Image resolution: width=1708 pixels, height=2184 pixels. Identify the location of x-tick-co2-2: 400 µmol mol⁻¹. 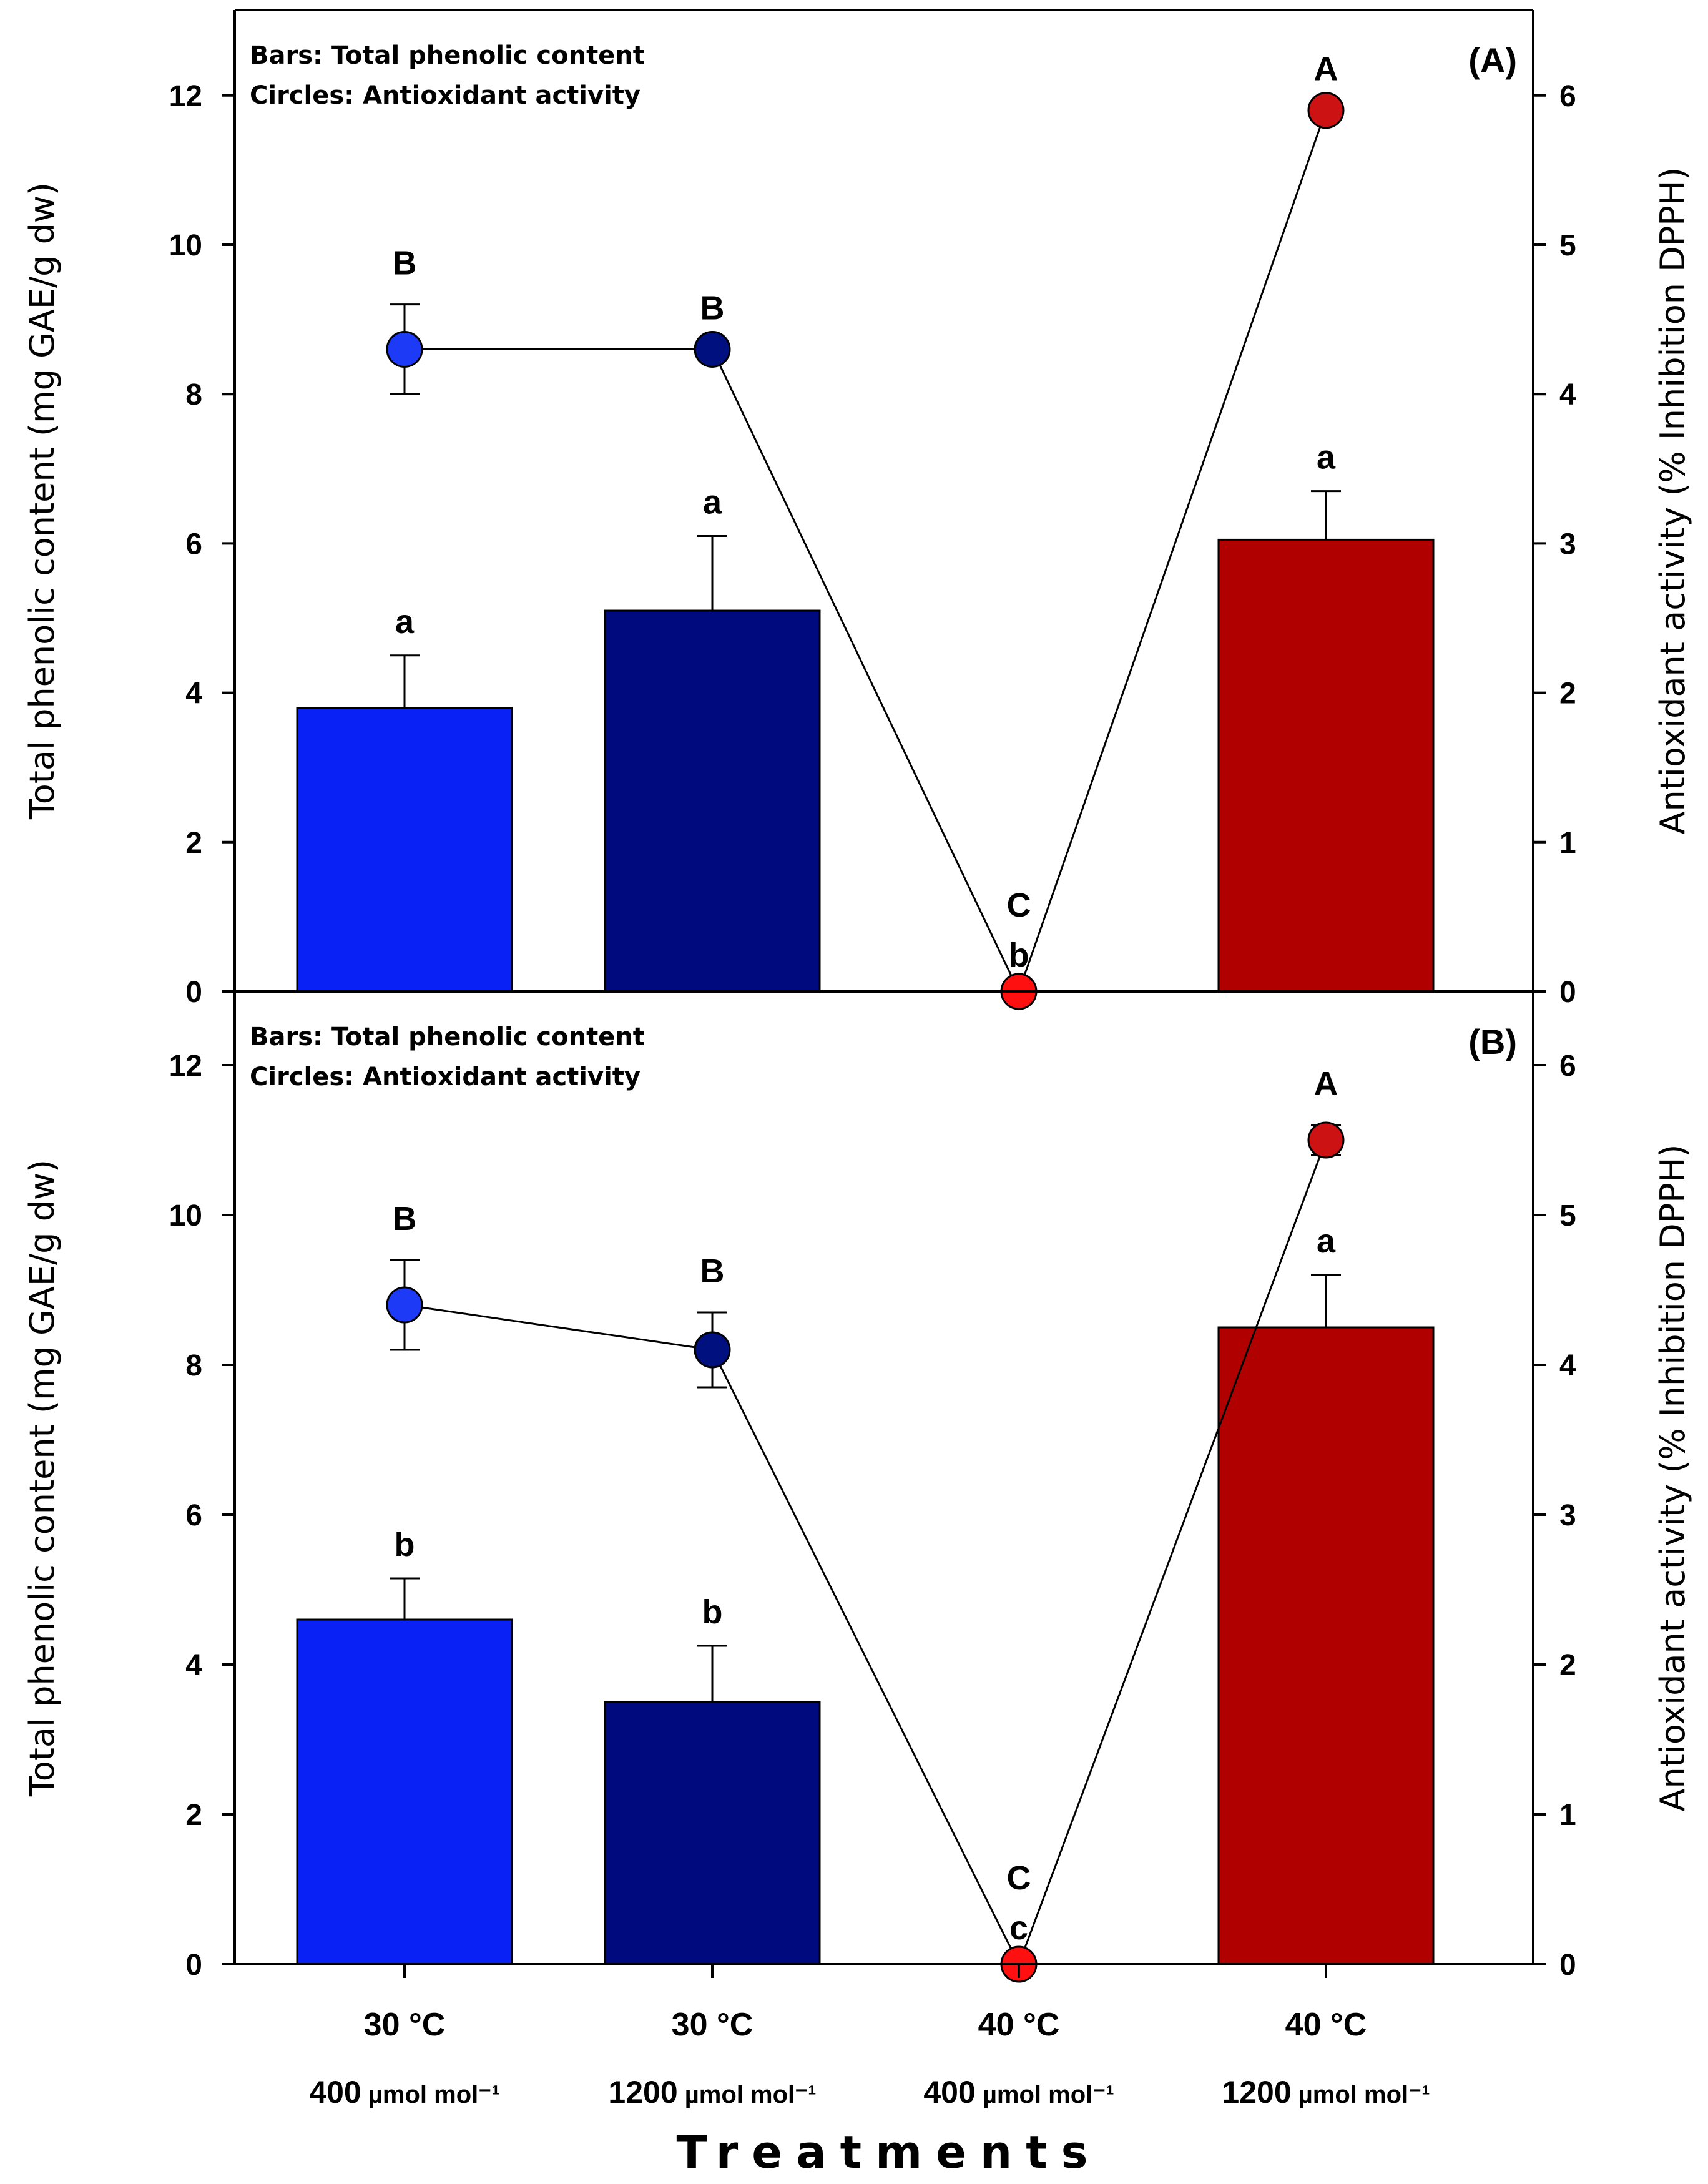
(1018, 2092).